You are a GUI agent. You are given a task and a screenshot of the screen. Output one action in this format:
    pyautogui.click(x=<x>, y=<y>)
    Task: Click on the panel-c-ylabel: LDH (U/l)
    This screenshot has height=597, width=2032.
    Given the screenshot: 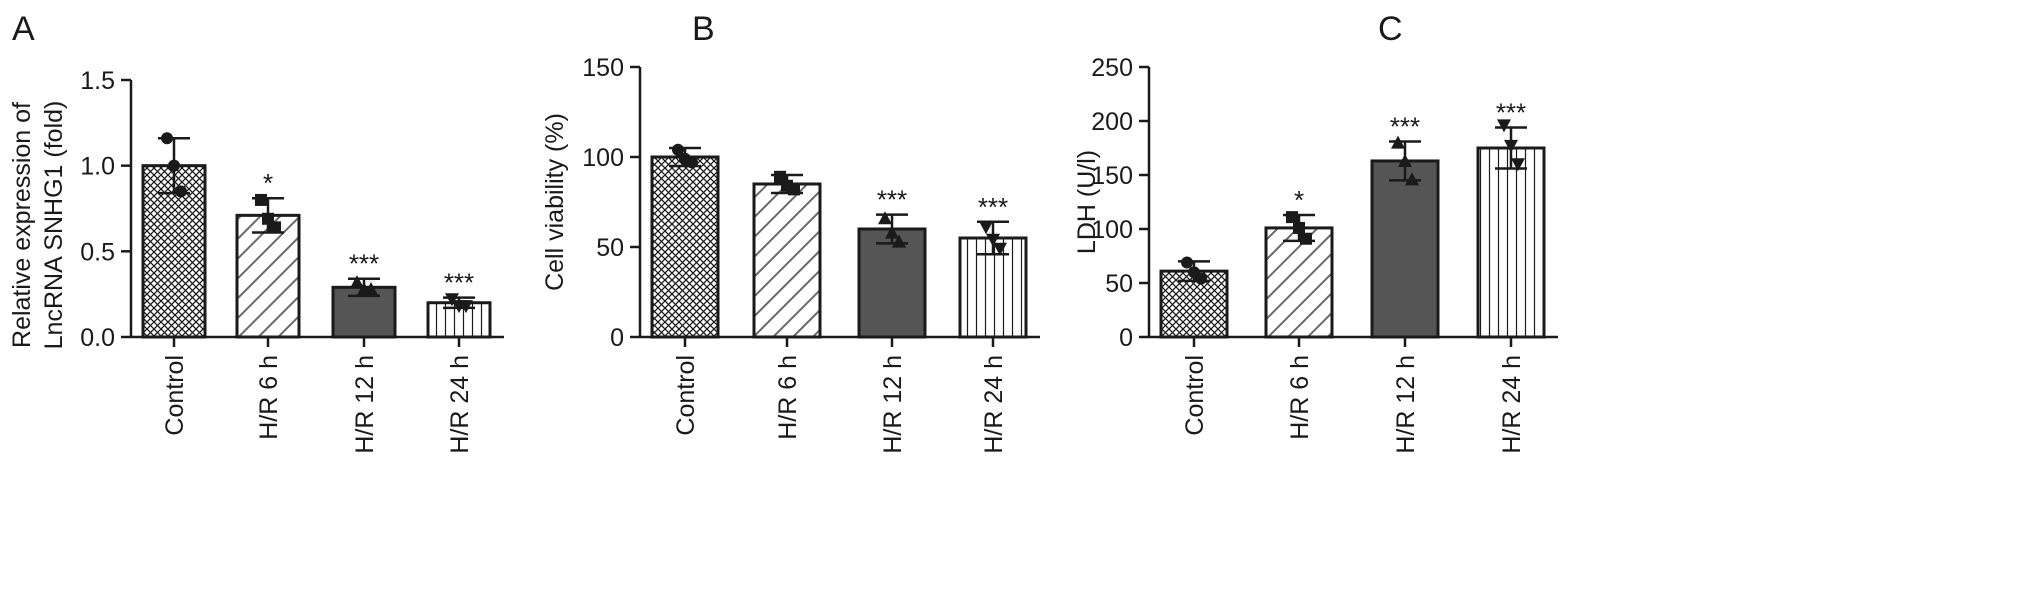 What is the action you would take?
    pyautogui.click(x=1087, y=202)
    